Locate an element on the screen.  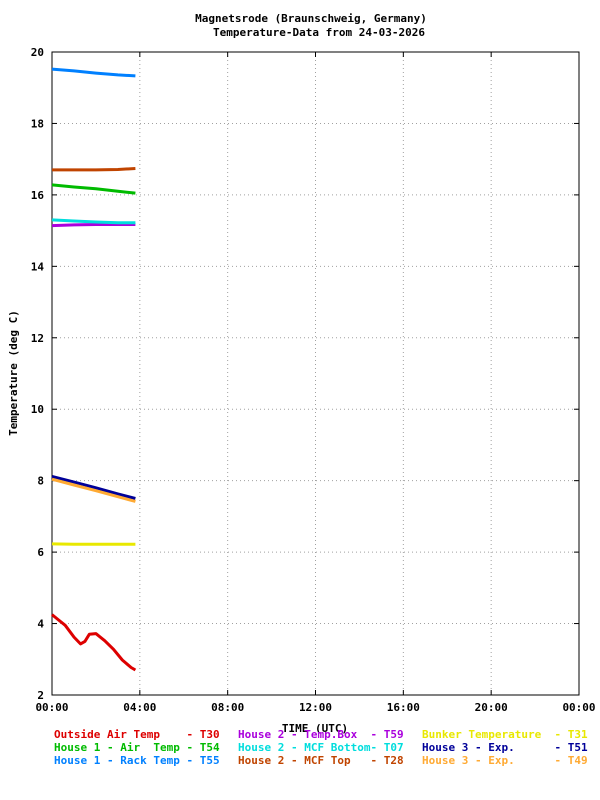
y-tick-label: 14 is located at coordinates (38, 266).